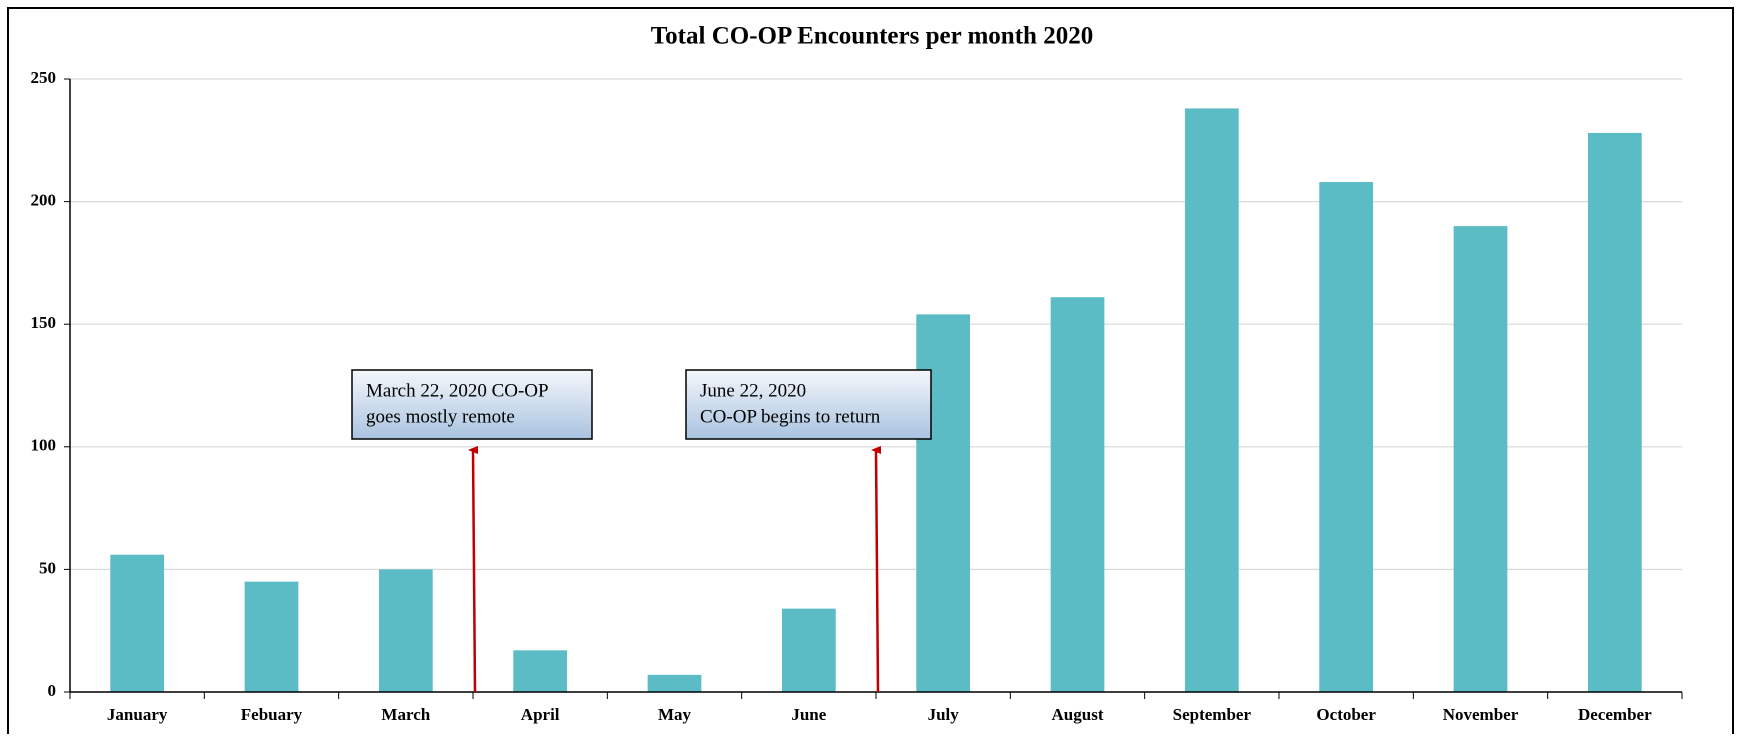 The image size is (1741, 739). What do you see at coordinates (540, 714) in the screenshot?
I see `x-tick-label: April` at bounding box center [540, 714].